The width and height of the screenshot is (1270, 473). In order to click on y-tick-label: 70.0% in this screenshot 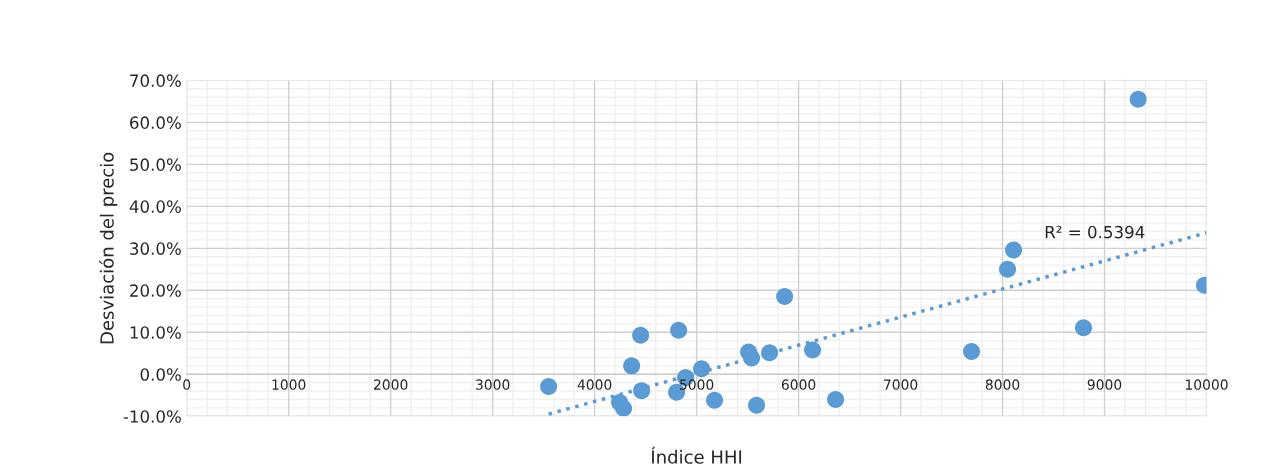, I will do `click(155, 80)`.